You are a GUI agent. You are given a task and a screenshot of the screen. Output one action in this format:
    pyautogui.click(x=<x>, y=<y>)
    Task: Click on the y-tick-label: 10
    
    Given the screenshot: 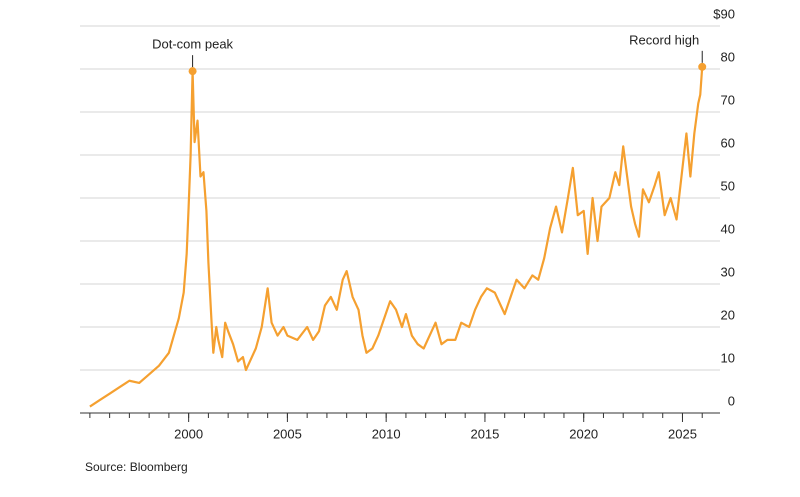 What is the action you would take?
    pyautogui.click(x=728, y=357)
    